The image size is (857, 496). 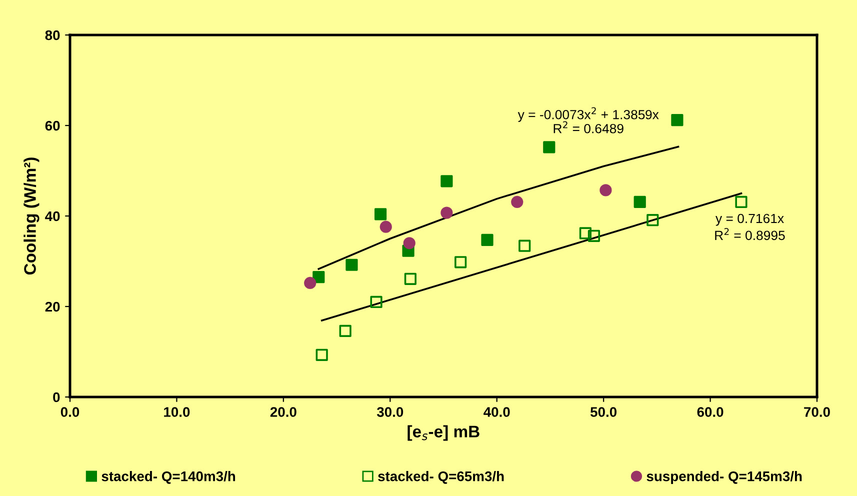 I want to click on x-tick-label: 60.0, so click(x=710, y=412).